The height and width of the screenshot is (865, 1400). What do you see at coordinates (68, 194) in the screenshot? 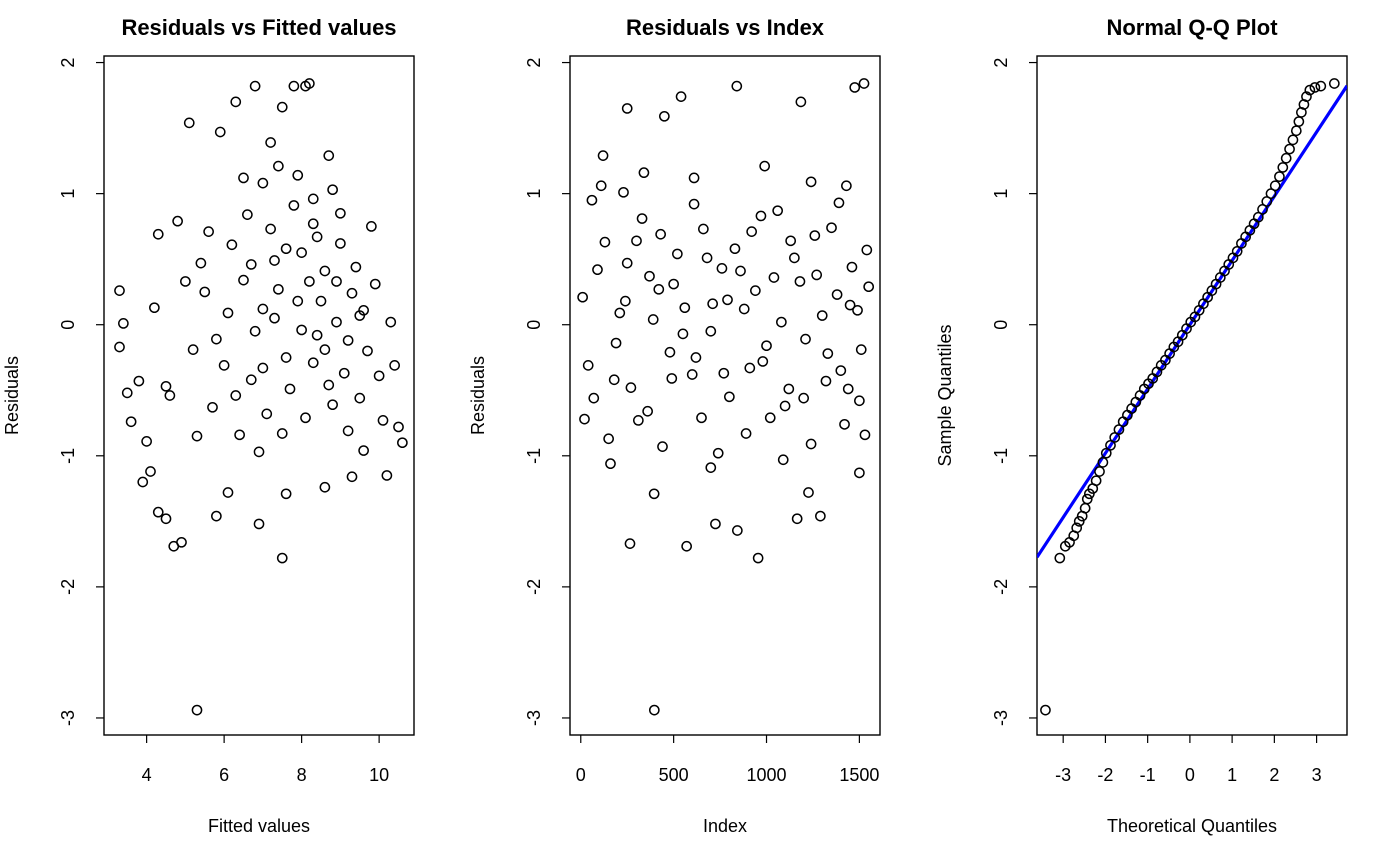
I see `y-tick-label: 1` at bounding box center [68, 194].